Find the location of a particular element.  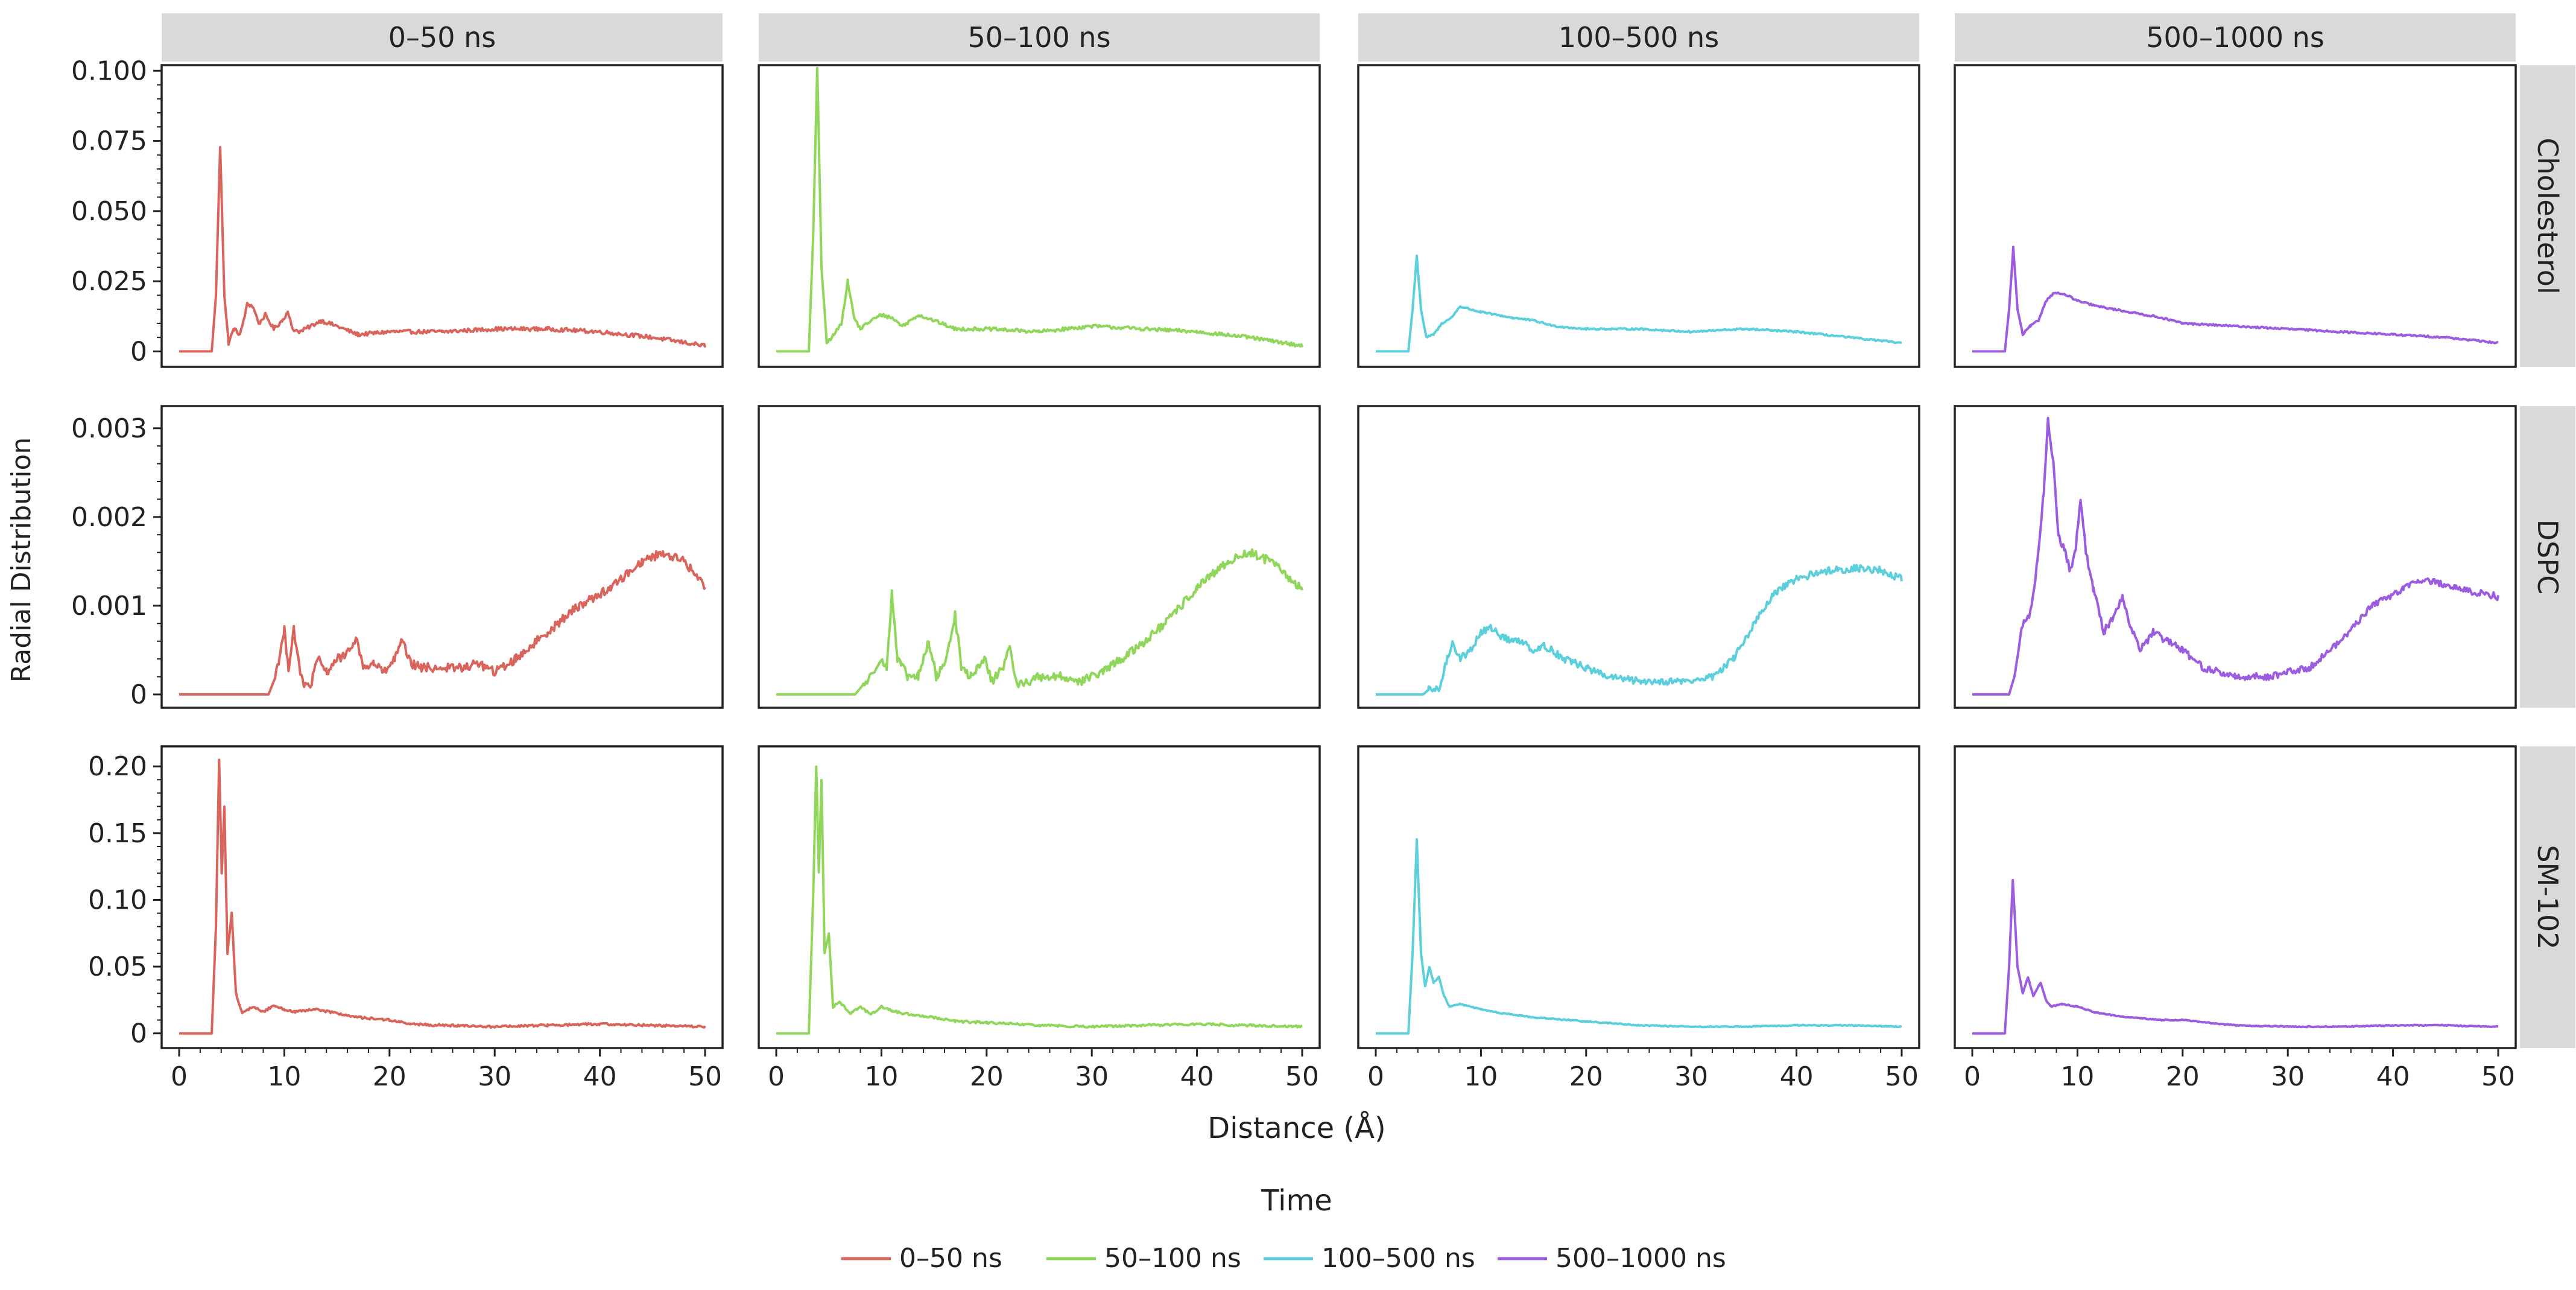

legend-title: Time is located at coordinates (1296, 1201).